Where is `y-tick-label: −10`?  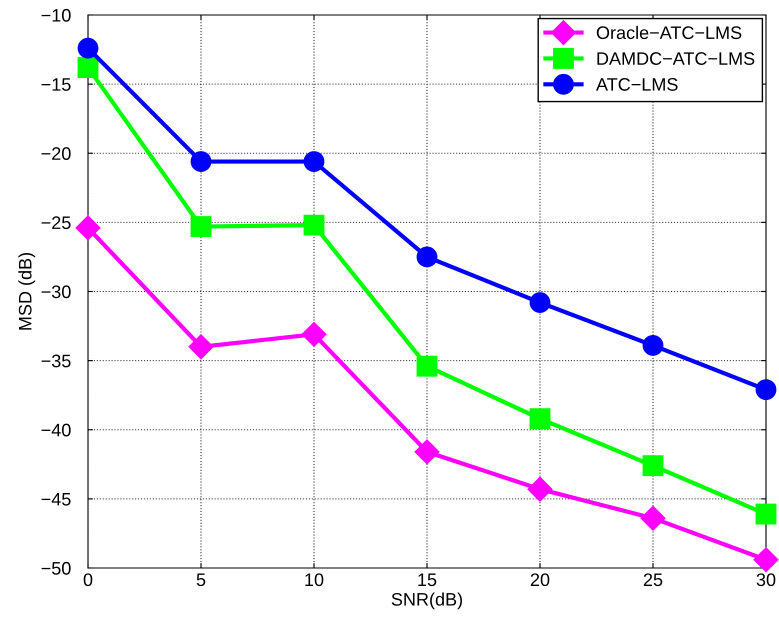 y-tick-label: −10 is located at coordinates (56, 15).